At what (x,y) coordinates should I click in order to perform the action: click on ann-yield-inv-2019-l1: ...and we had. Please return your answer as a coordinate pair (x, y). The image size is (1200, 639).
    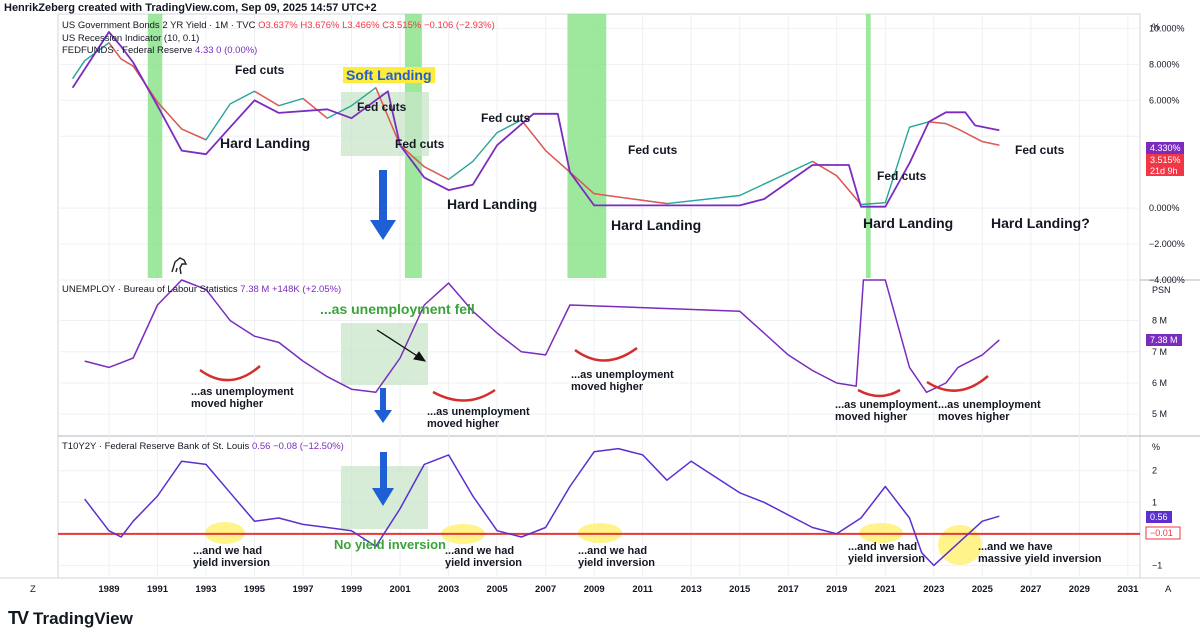
    Looking at the image, I should click on (883, 547).